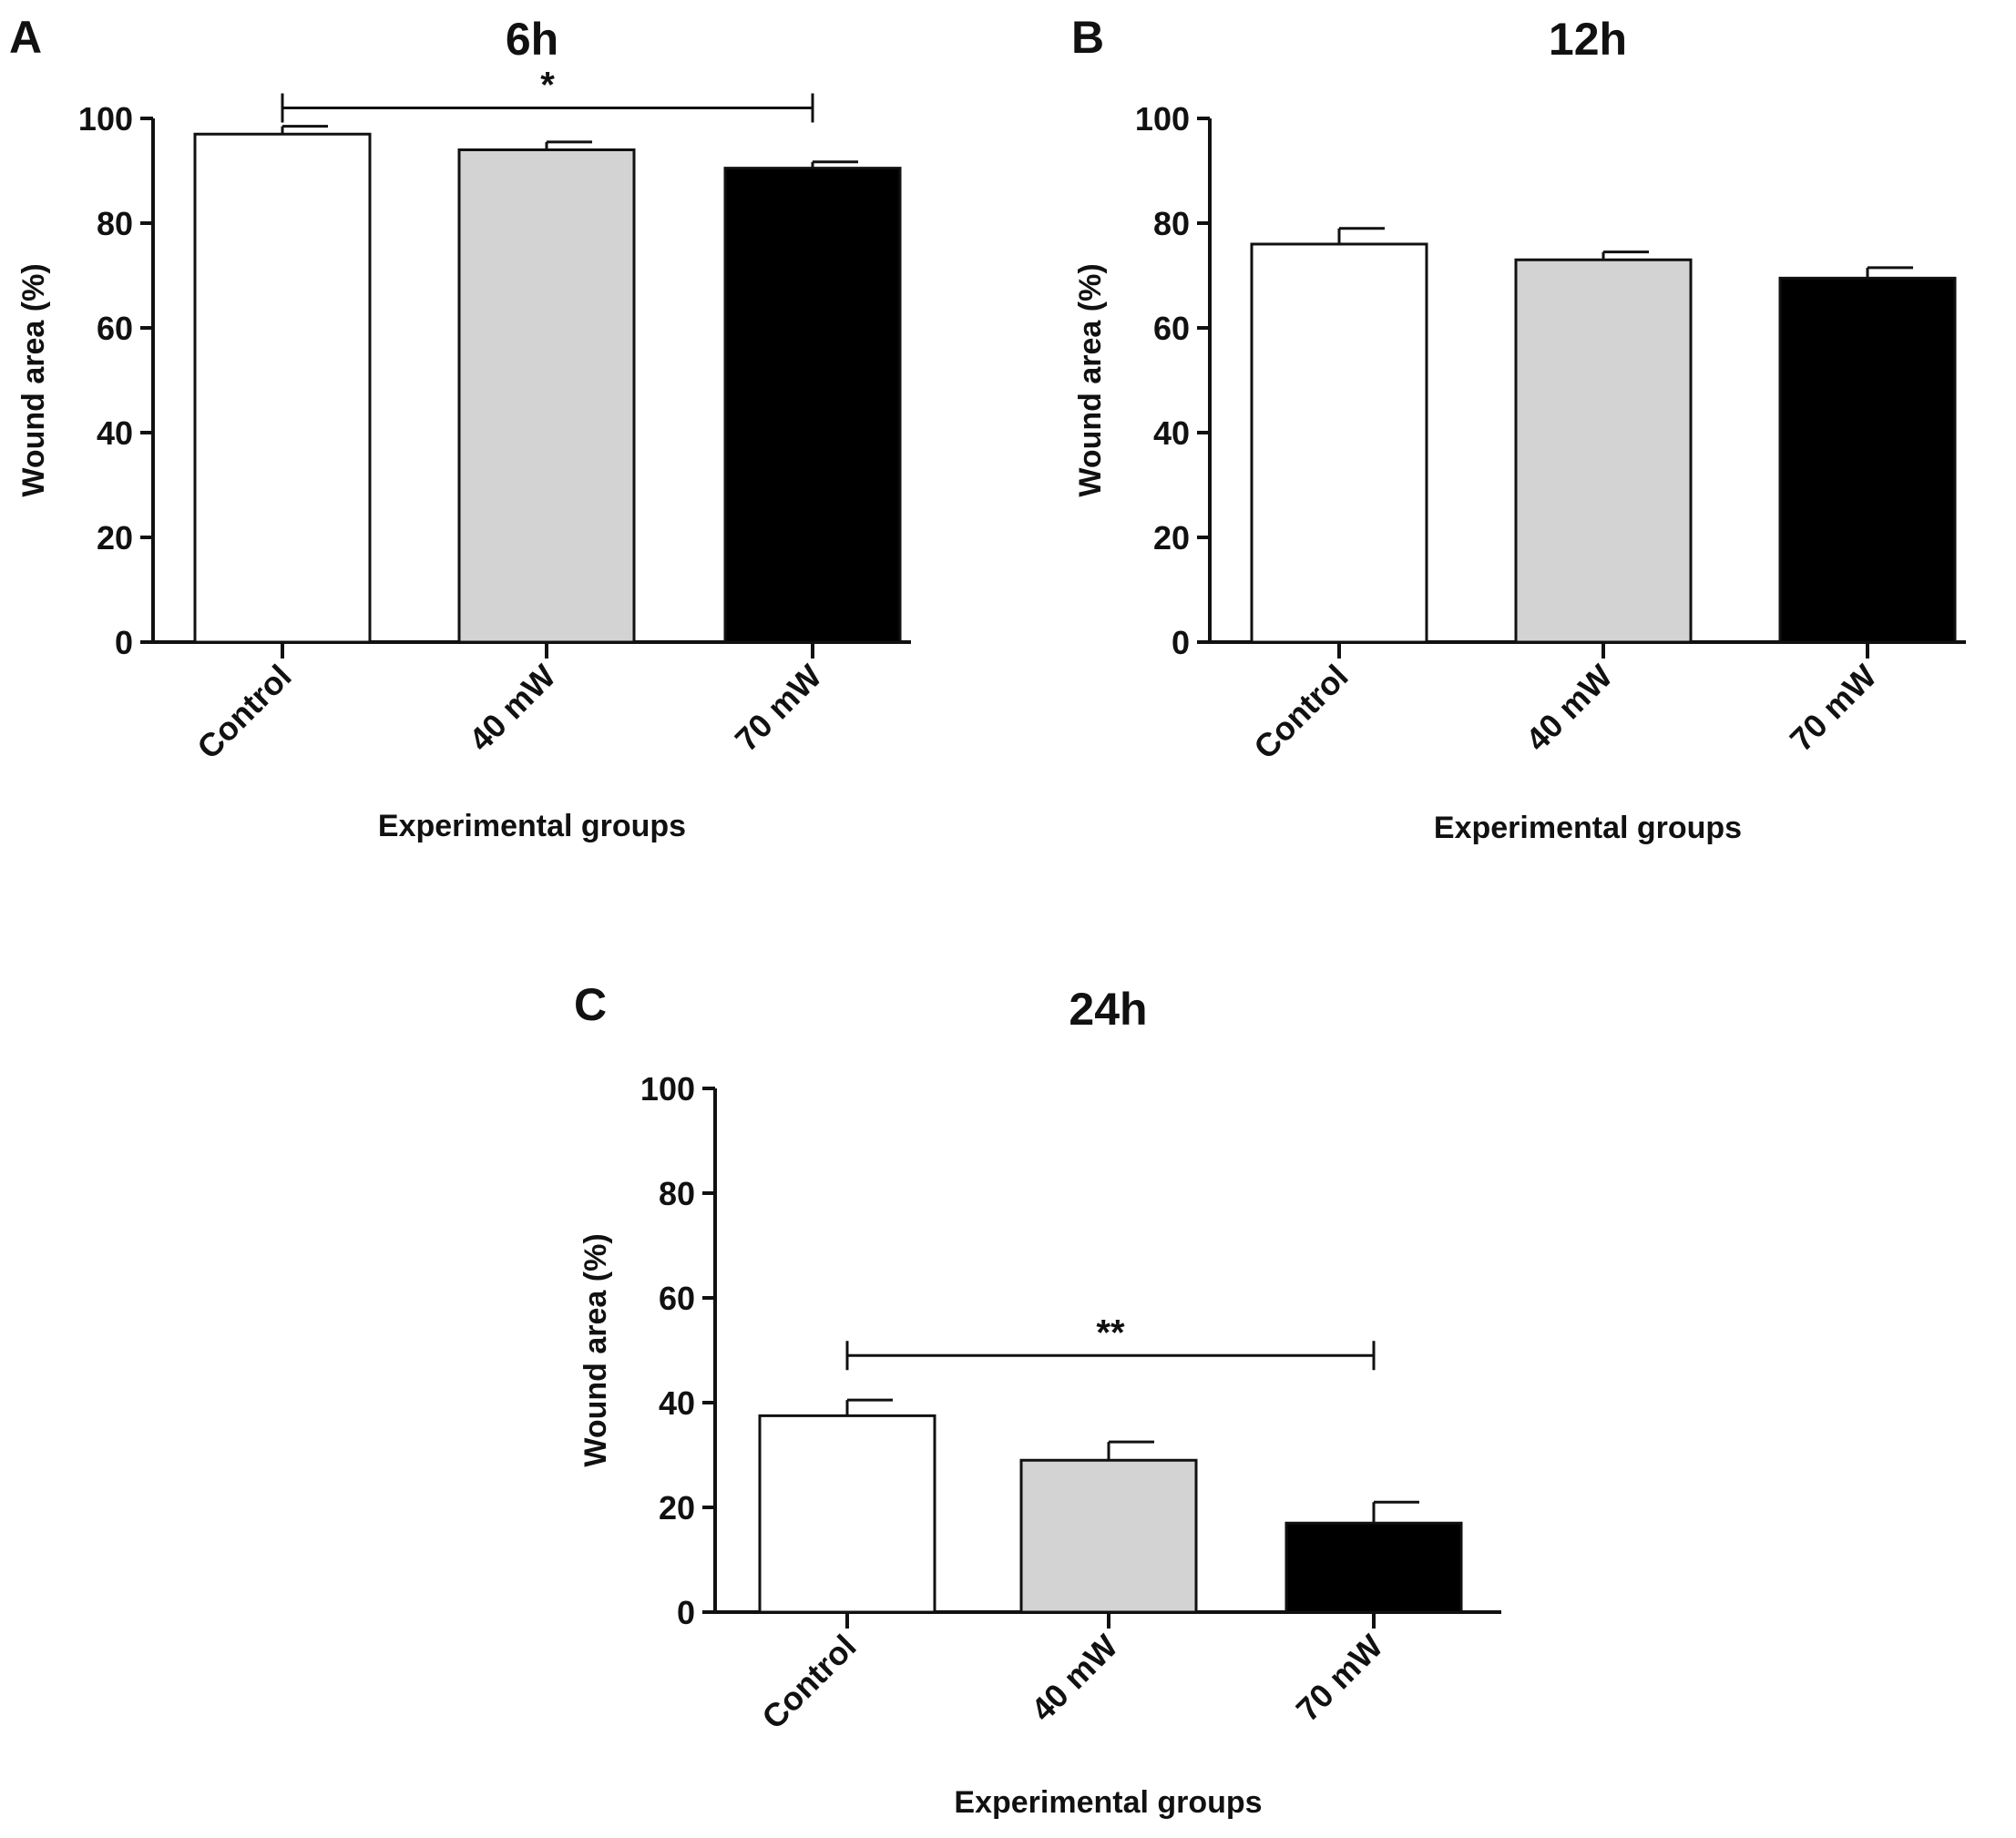  What do you see at coordinates (1087, 37) in the screenshot?
I see `panel-letter: B` at bounding box center [1087, 37].